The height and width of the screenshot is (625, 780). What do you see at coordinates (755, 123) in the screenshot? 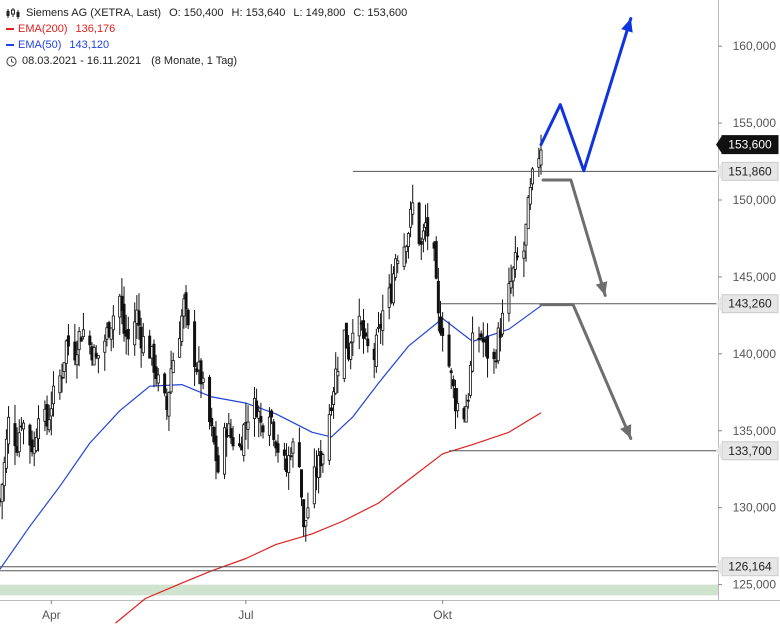
I see `y-tick-label: 155,000` at bounding box center [755, 123].